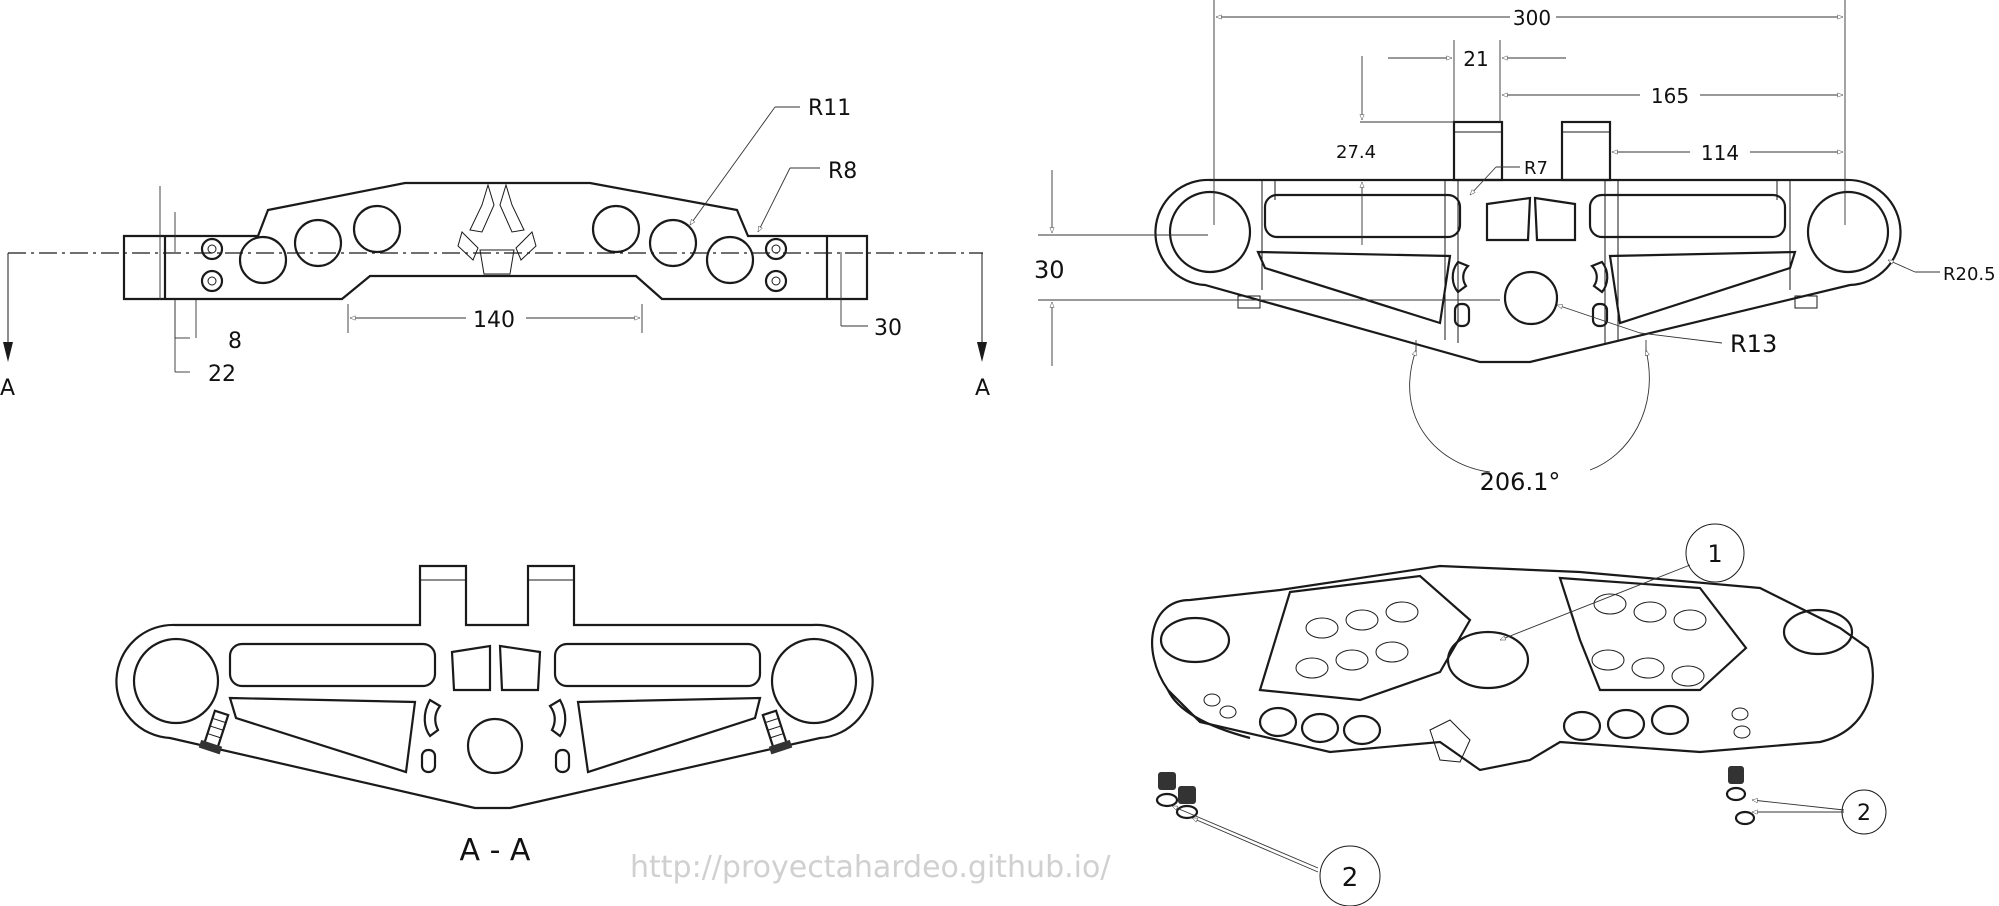 The height and width of the screenshot is (906, 1999). Describe the element at coordinates (1528, 271) in the screenshot. I see `front-view-outline` at that location.